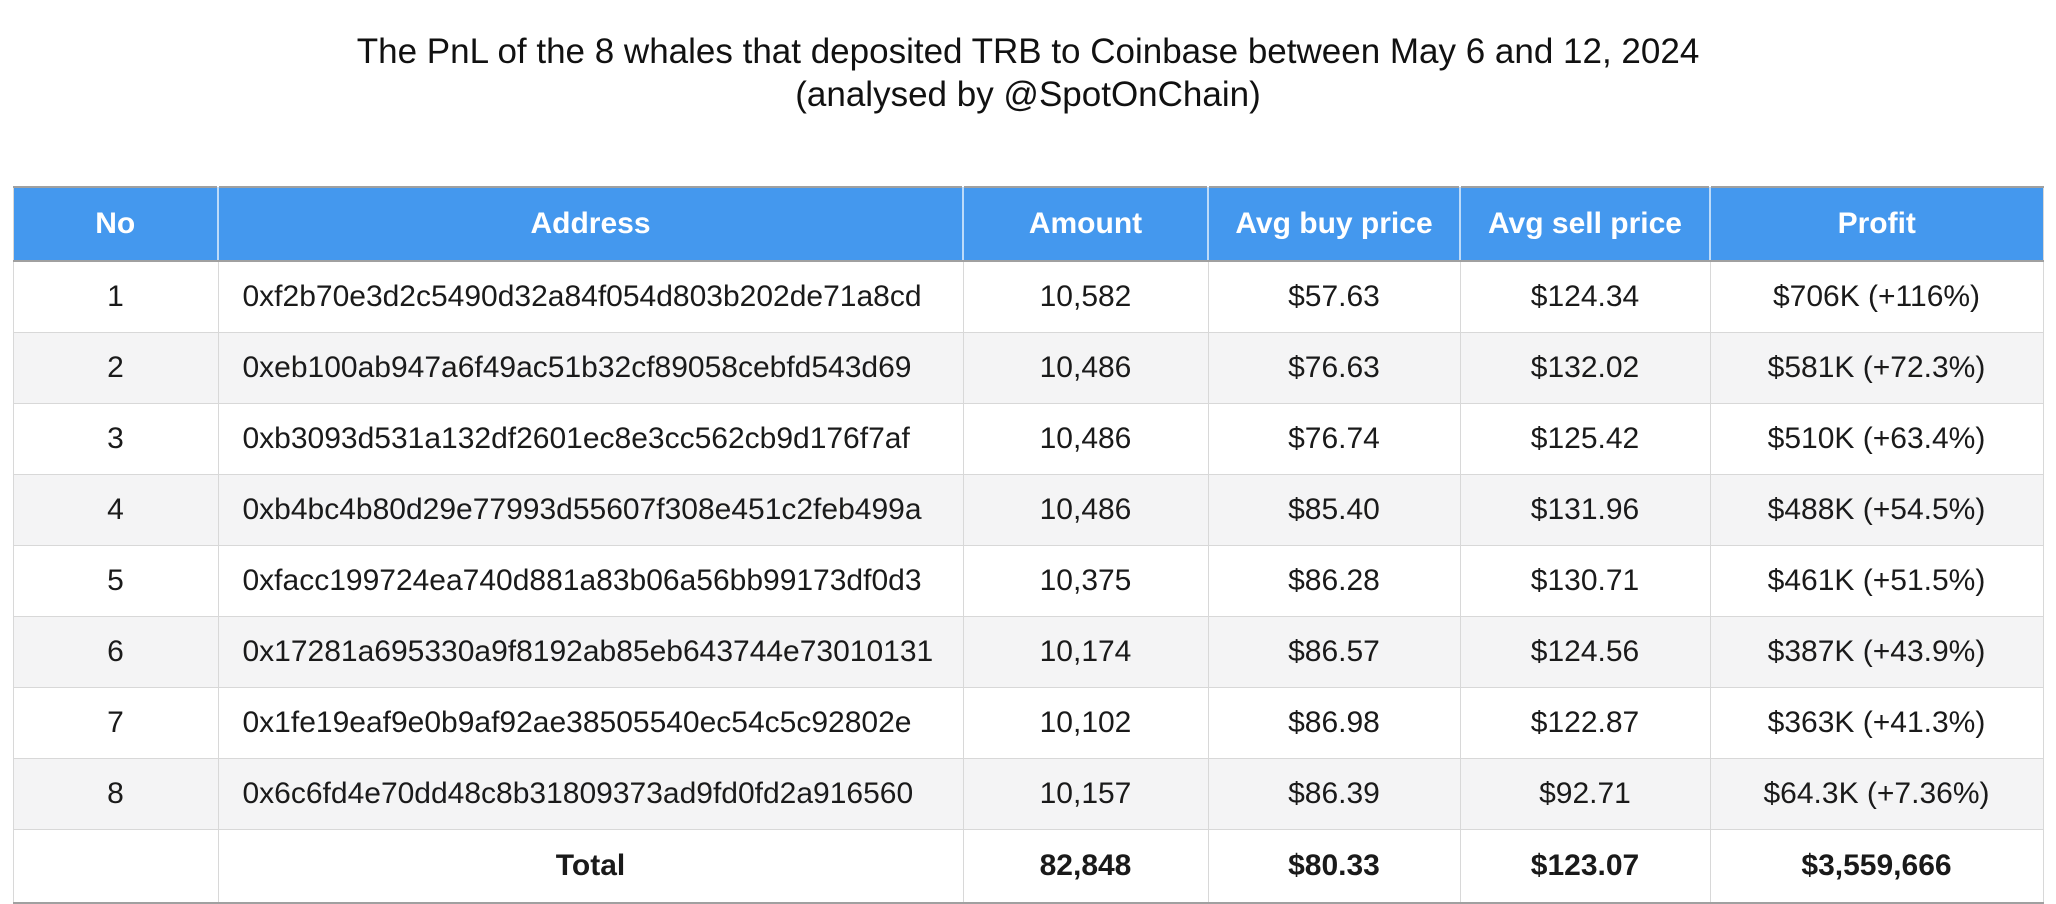  I want to click on total-empty-cell, so click(115, 866).